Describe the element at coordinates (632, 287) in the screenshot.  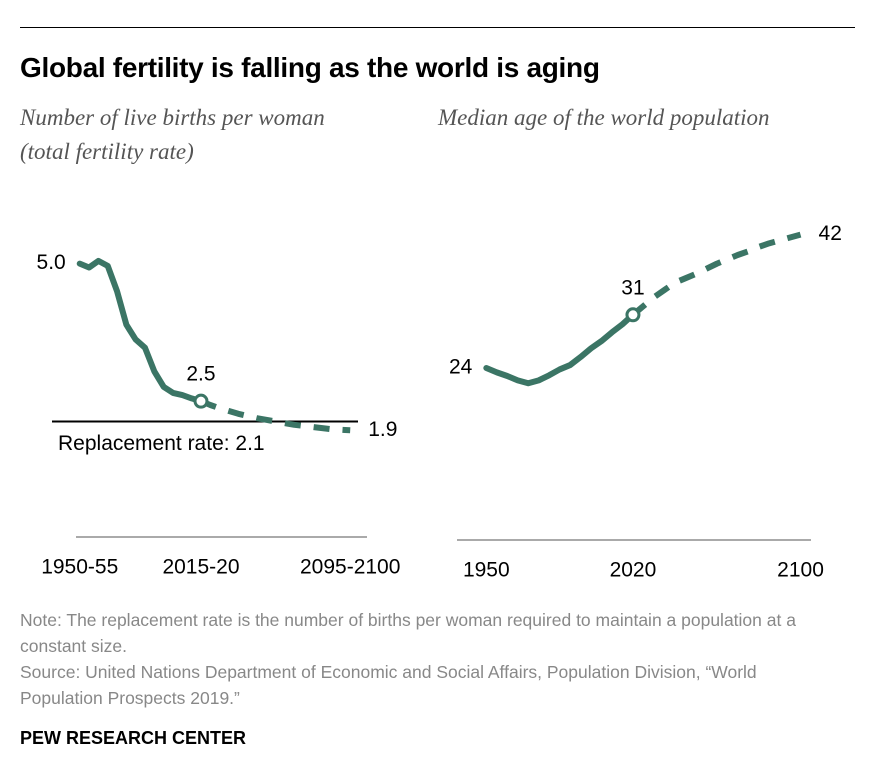
I see `data-label: 31` at that location.